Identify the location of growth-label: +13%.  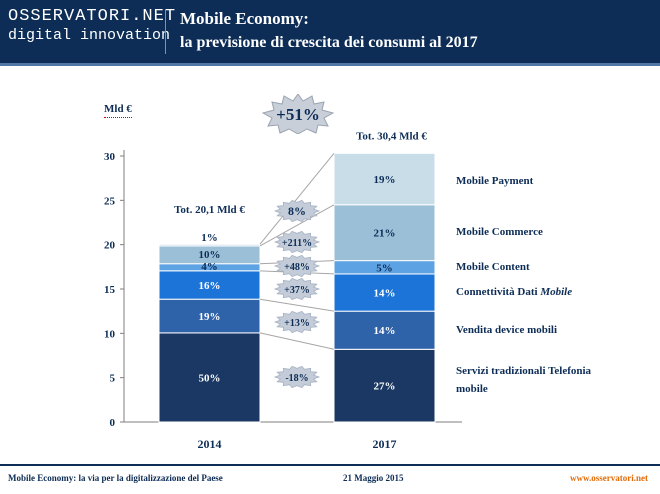
(297, 323).